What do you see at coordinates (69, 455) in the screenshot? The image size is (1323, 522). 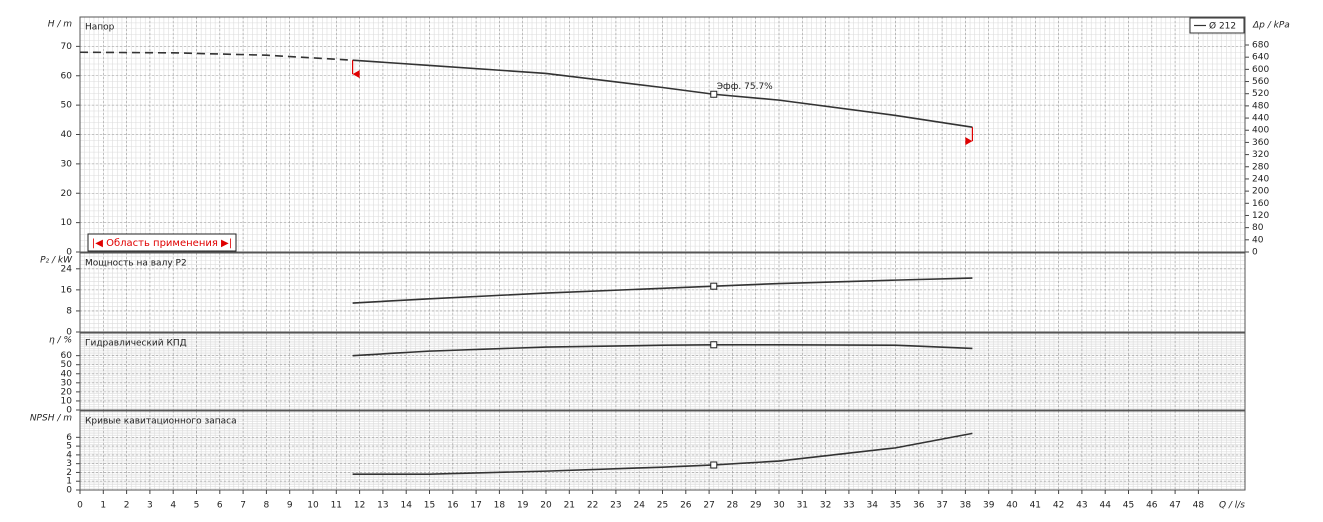 I see `y-tick-label: 4` at bounding box center [69, 455].